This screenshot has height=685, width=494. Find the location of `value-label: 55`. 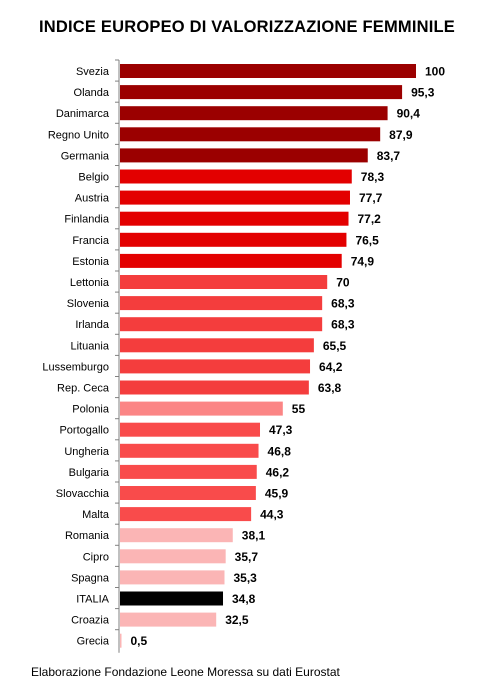

value-label: 55 is located at coordinates (299, 409).